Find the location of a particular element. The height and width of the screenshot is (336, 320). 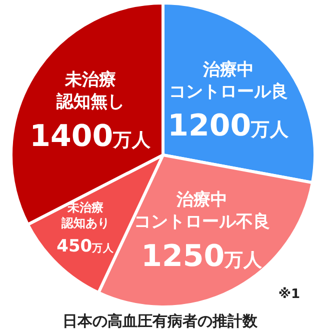

text: 日本の高血圧有病者の推計数 is located at coordinates (160, 321).